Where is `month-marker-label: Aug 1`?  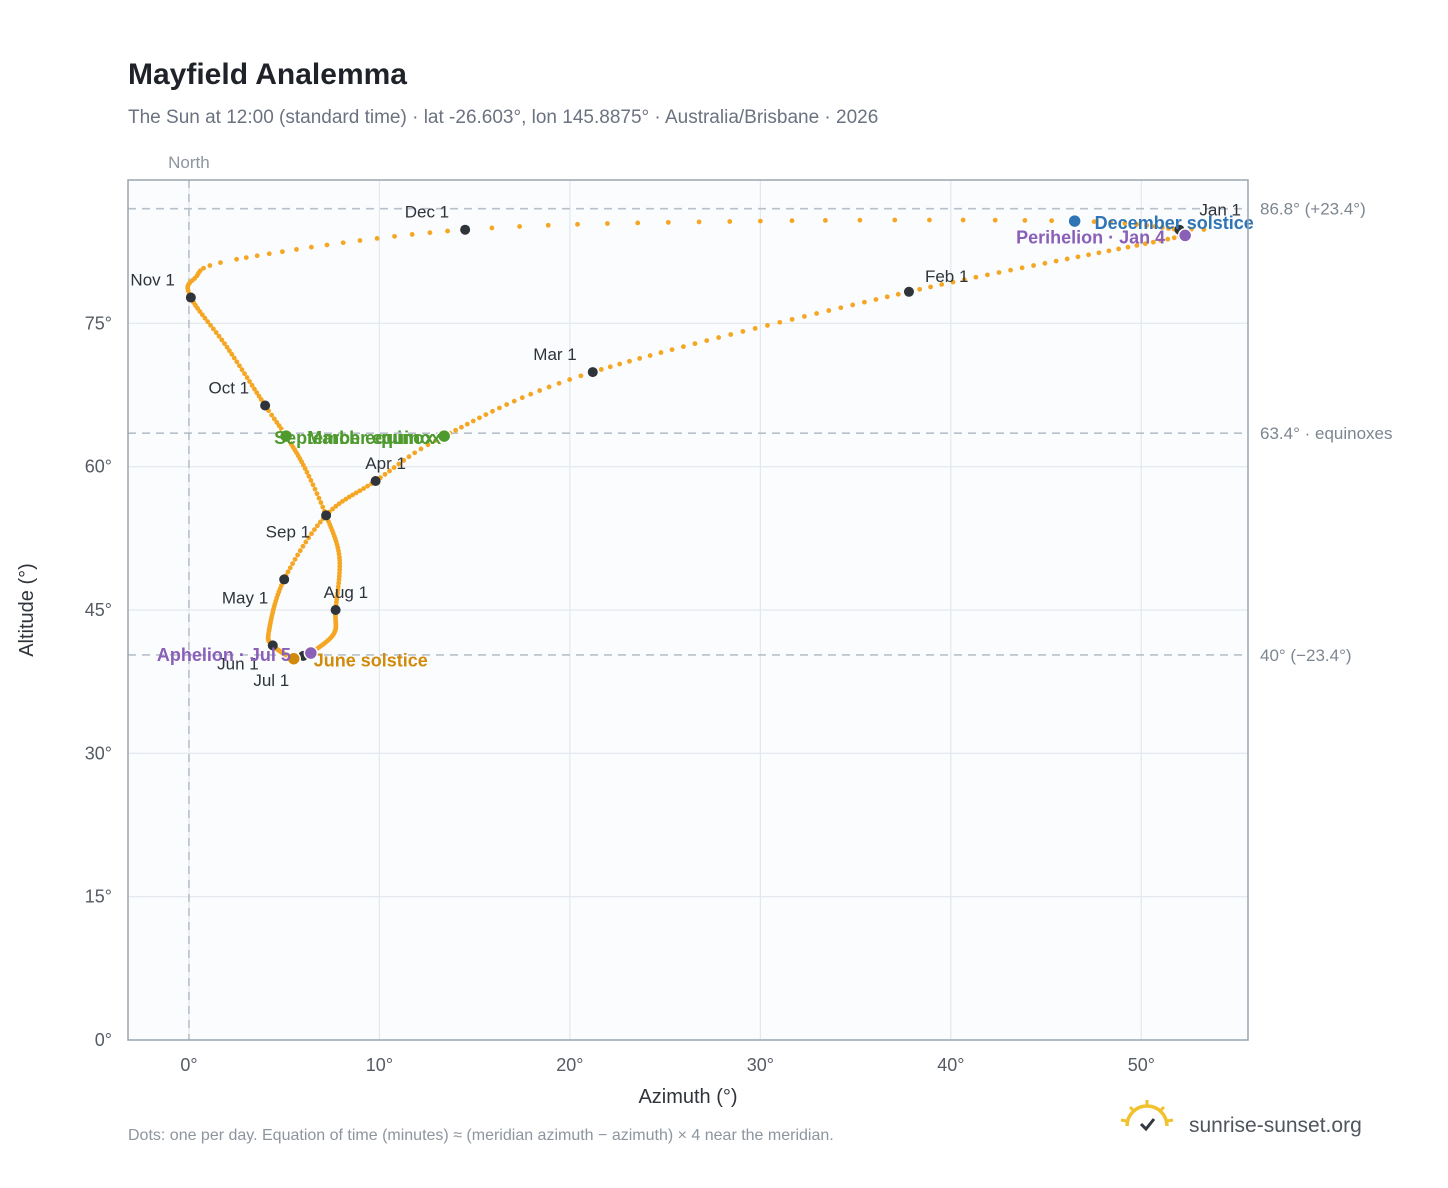 month-marker-label: Aug 1 is located at coordinates (346, 592).